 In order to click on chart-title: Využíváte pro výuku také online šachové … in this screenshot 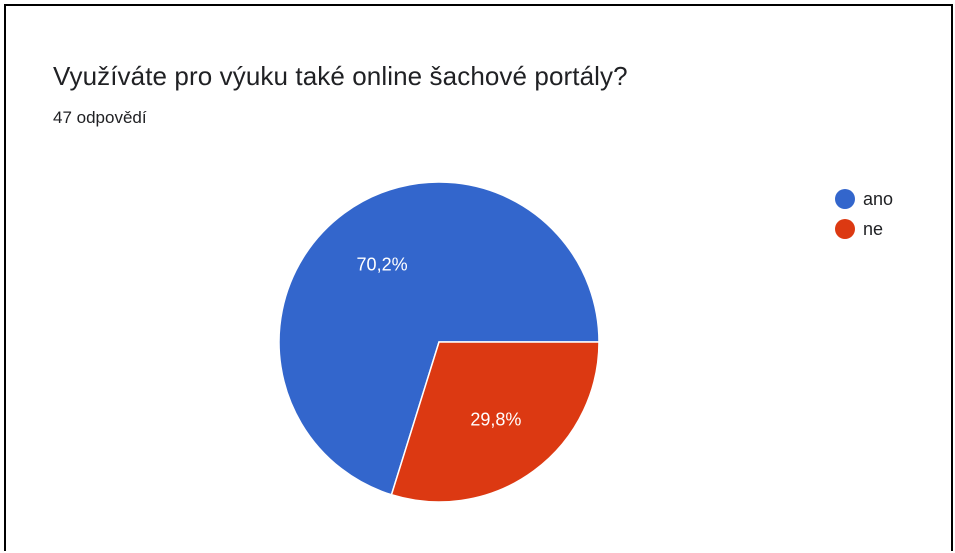, I will do `click(340, 76)`.